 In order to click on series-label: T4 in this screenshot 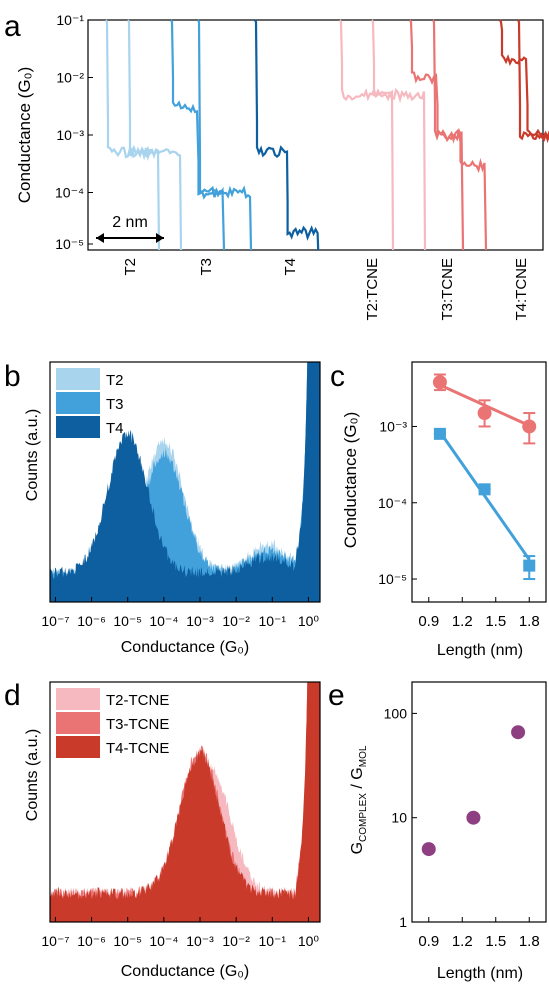, I will do `click(290, 267)`.